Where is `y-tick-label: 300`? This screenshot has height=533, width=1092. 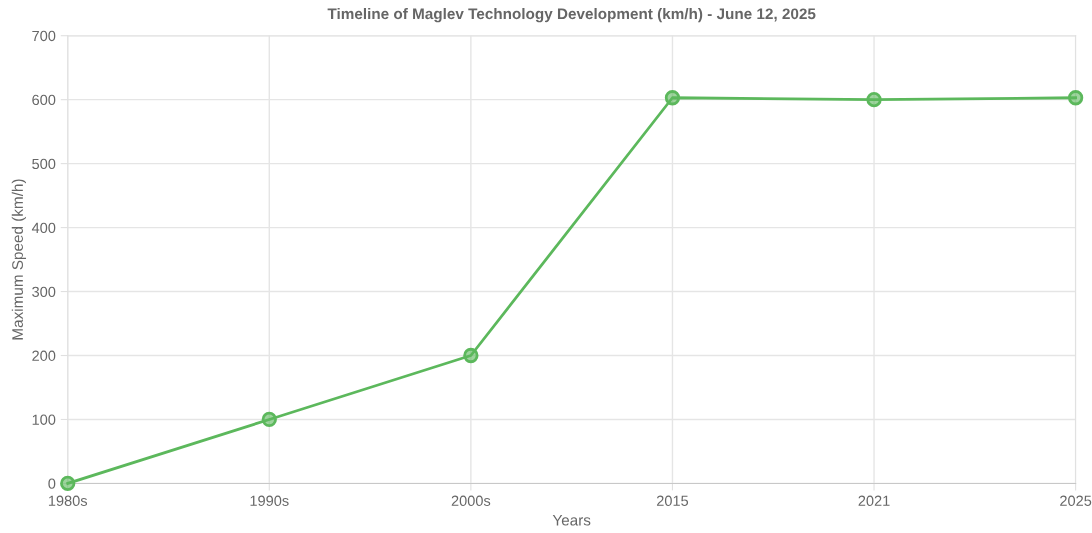 y-tick-label: 300 is located at coordinates (44, 291).